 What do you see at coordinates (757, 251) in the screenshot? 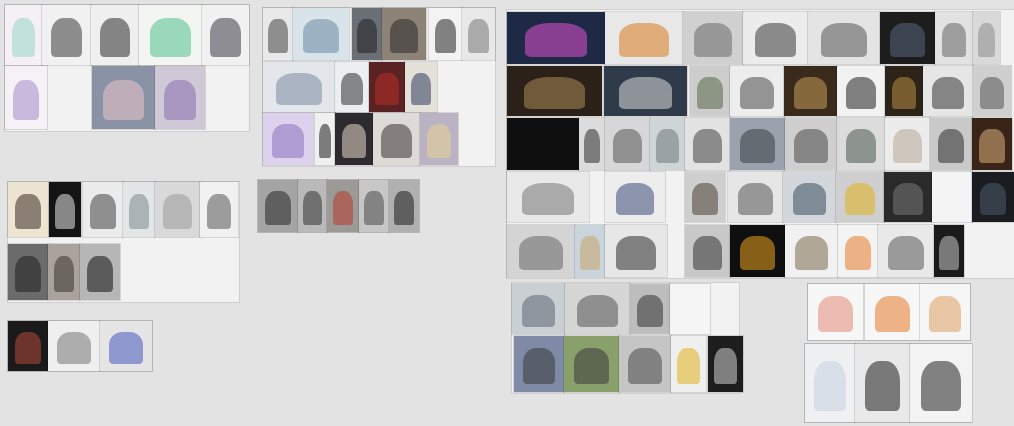
I see `digital-clock-image` at bounding box center [757, 251].